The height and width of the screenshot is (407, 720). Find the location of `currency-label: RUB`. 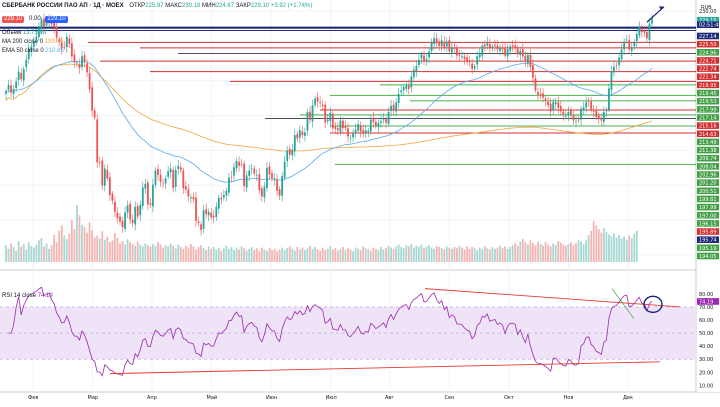

currency-label: RUB is located at coordinates (706, 8).